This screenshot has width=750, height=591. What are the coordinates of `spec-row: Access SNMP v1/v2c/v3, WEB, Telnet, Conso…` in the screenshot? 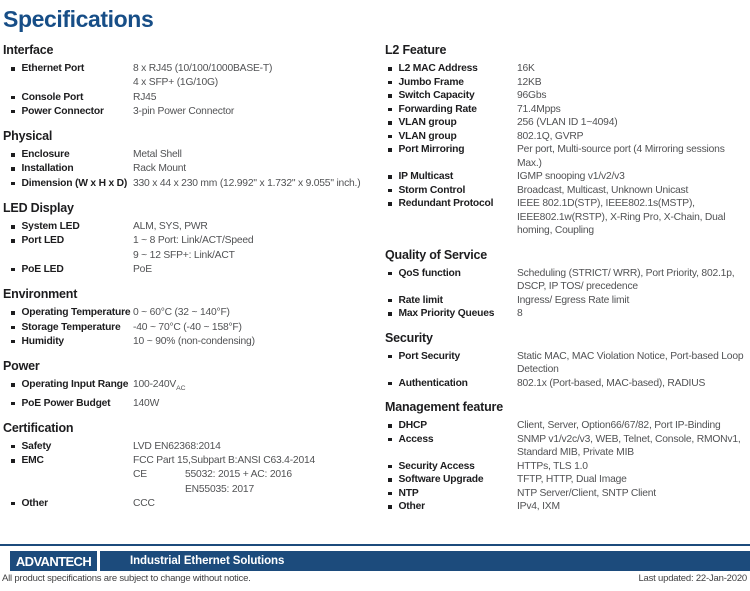 It's located at (566, 446).